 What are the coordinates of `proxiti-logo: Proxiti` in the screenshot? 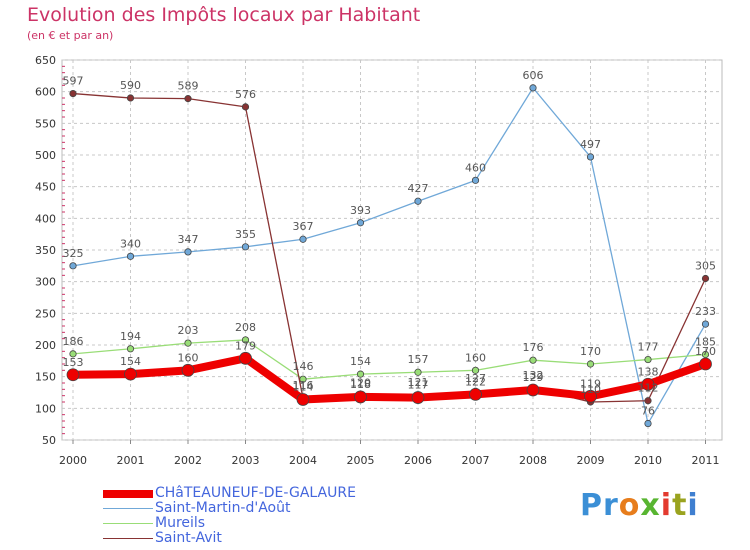 It's located at (639, 505).